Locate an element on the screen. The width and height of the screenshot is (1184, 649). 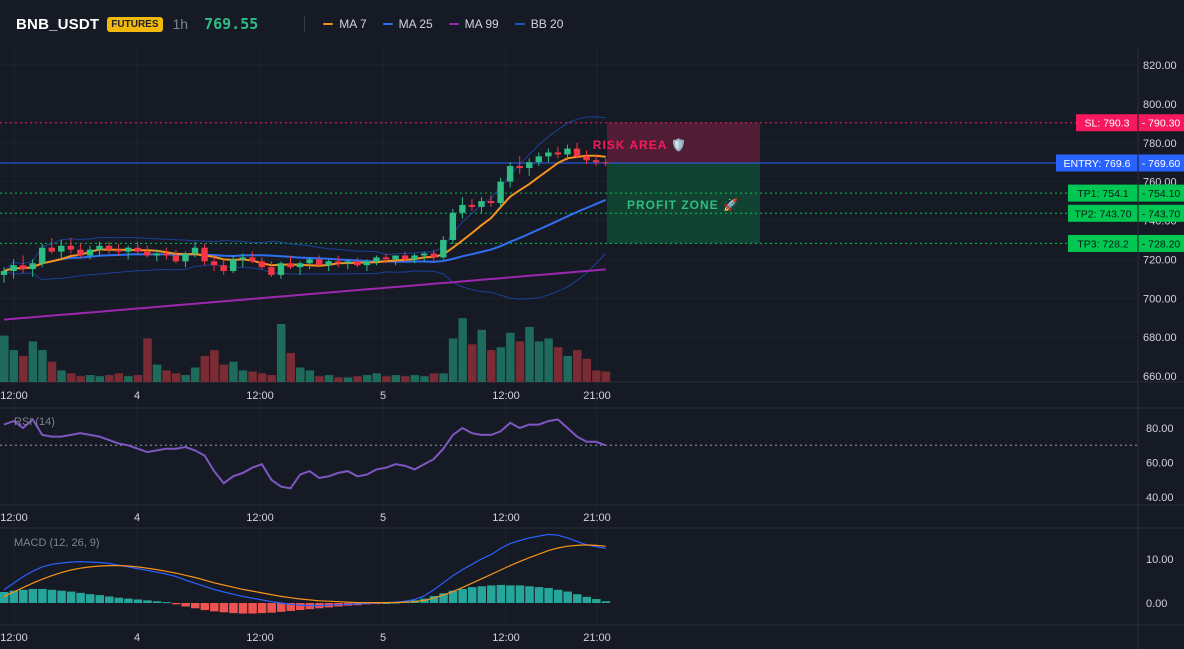
entry-axis-box is located at coordinates (1161, 163).